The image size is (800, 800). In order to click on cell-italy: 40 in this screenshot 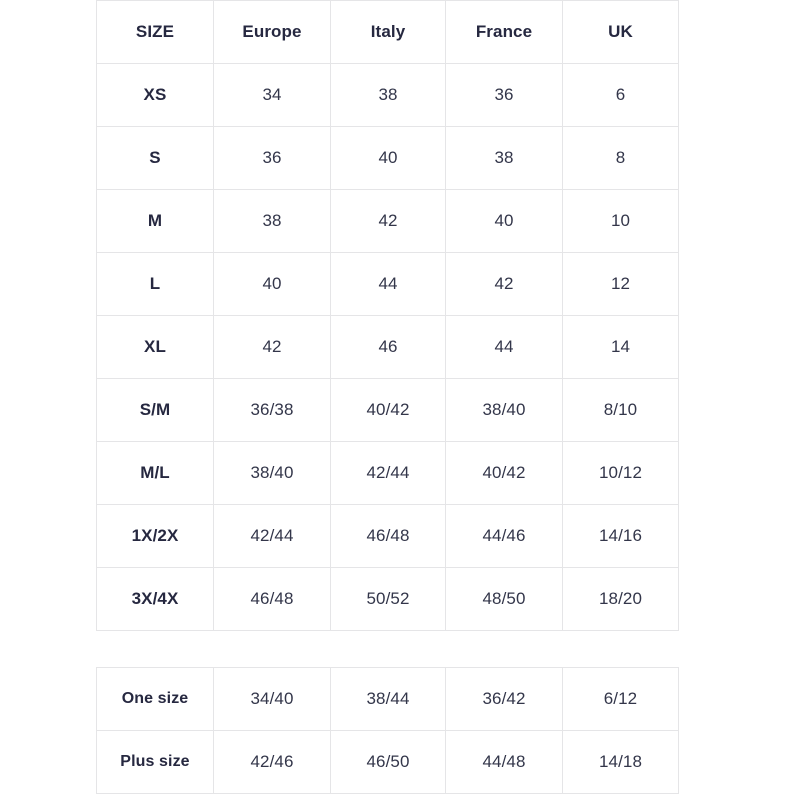, I will do `click(388, 158)`.